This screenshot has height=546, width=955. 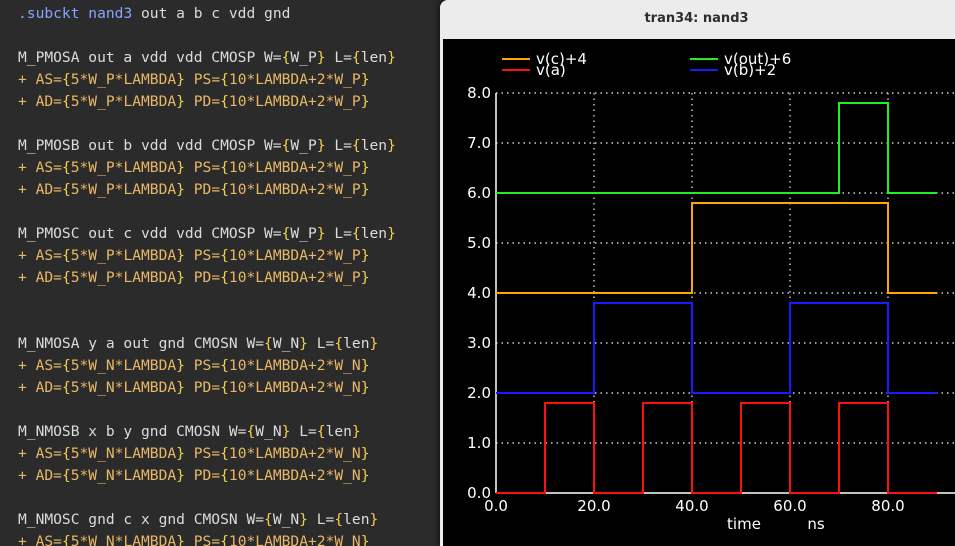 I want to click on y-tick-label: 6.0, so click(x=479, y=193).